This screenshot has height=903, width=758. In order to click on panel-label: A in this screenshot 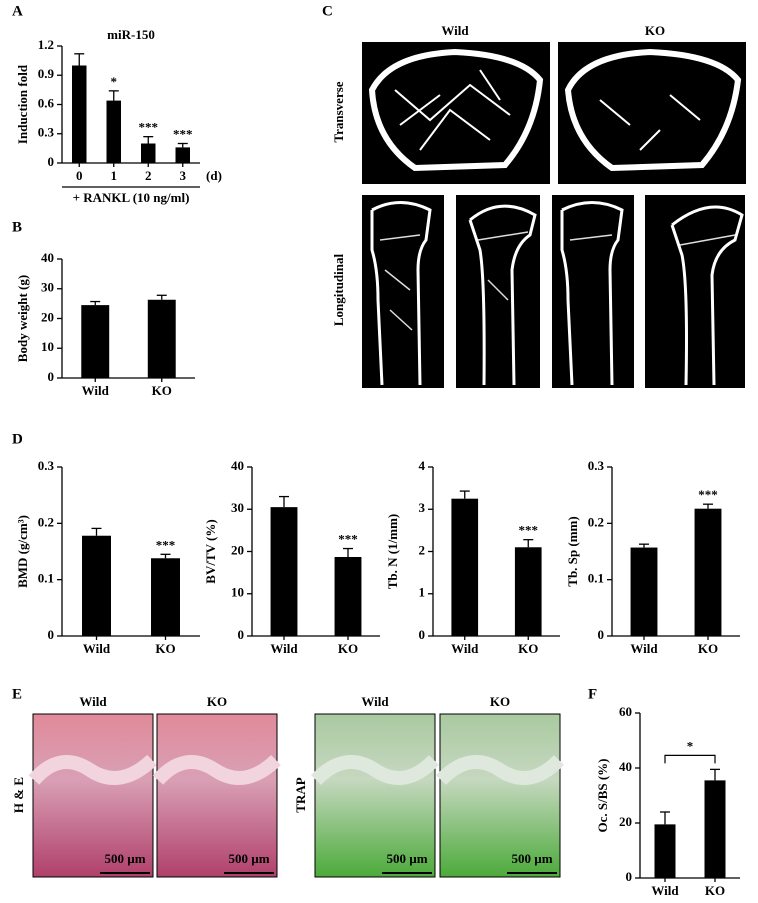, I will do `click(17, 11)`.